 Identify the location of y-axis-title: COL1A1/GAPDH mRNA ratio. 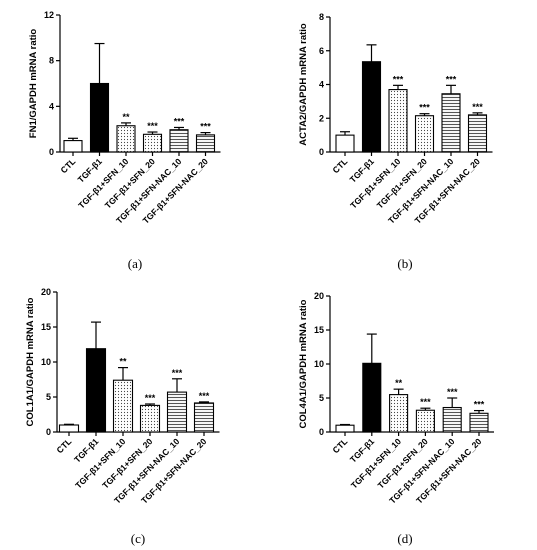
(30, 361).